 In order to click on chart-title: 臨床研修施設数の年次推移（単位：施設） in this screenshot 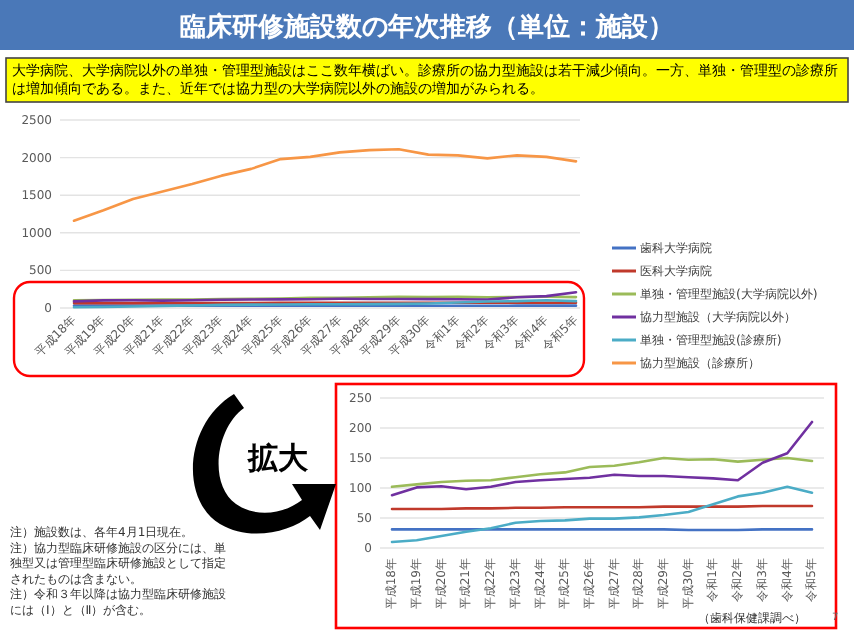, I will do `click(427, 27)`.